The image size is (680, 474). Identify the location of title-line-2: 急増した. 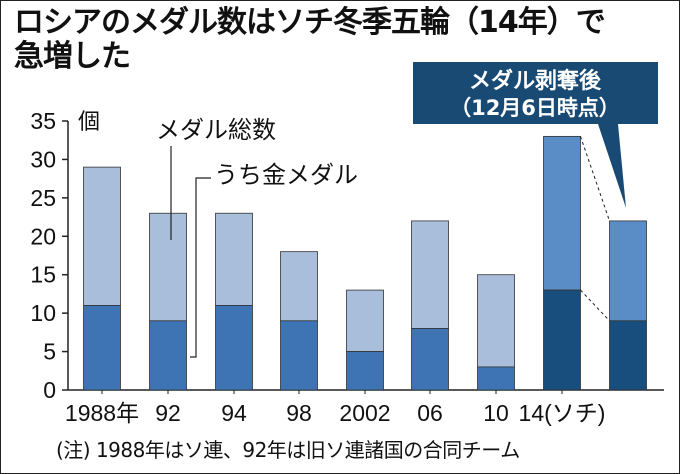
(72, 56).